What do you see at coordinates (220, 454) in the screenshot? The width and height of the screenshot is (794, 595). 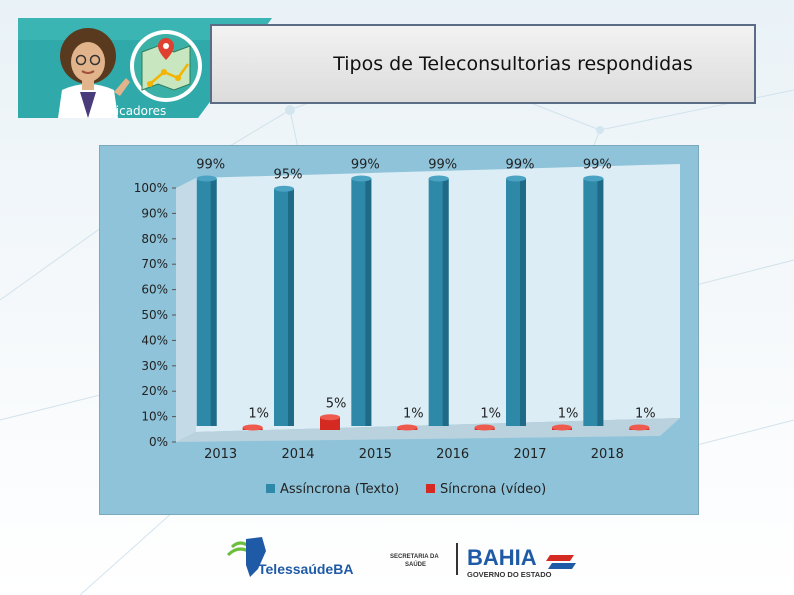 I see `x-tick-label: 2013` at bounding box center [220, 454].